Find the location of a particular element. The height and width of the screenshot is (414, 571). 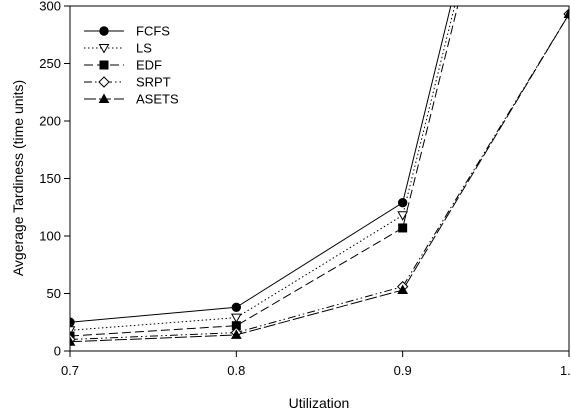

legend-label-fcfs: FCFS is located at coordinates (153, 31).